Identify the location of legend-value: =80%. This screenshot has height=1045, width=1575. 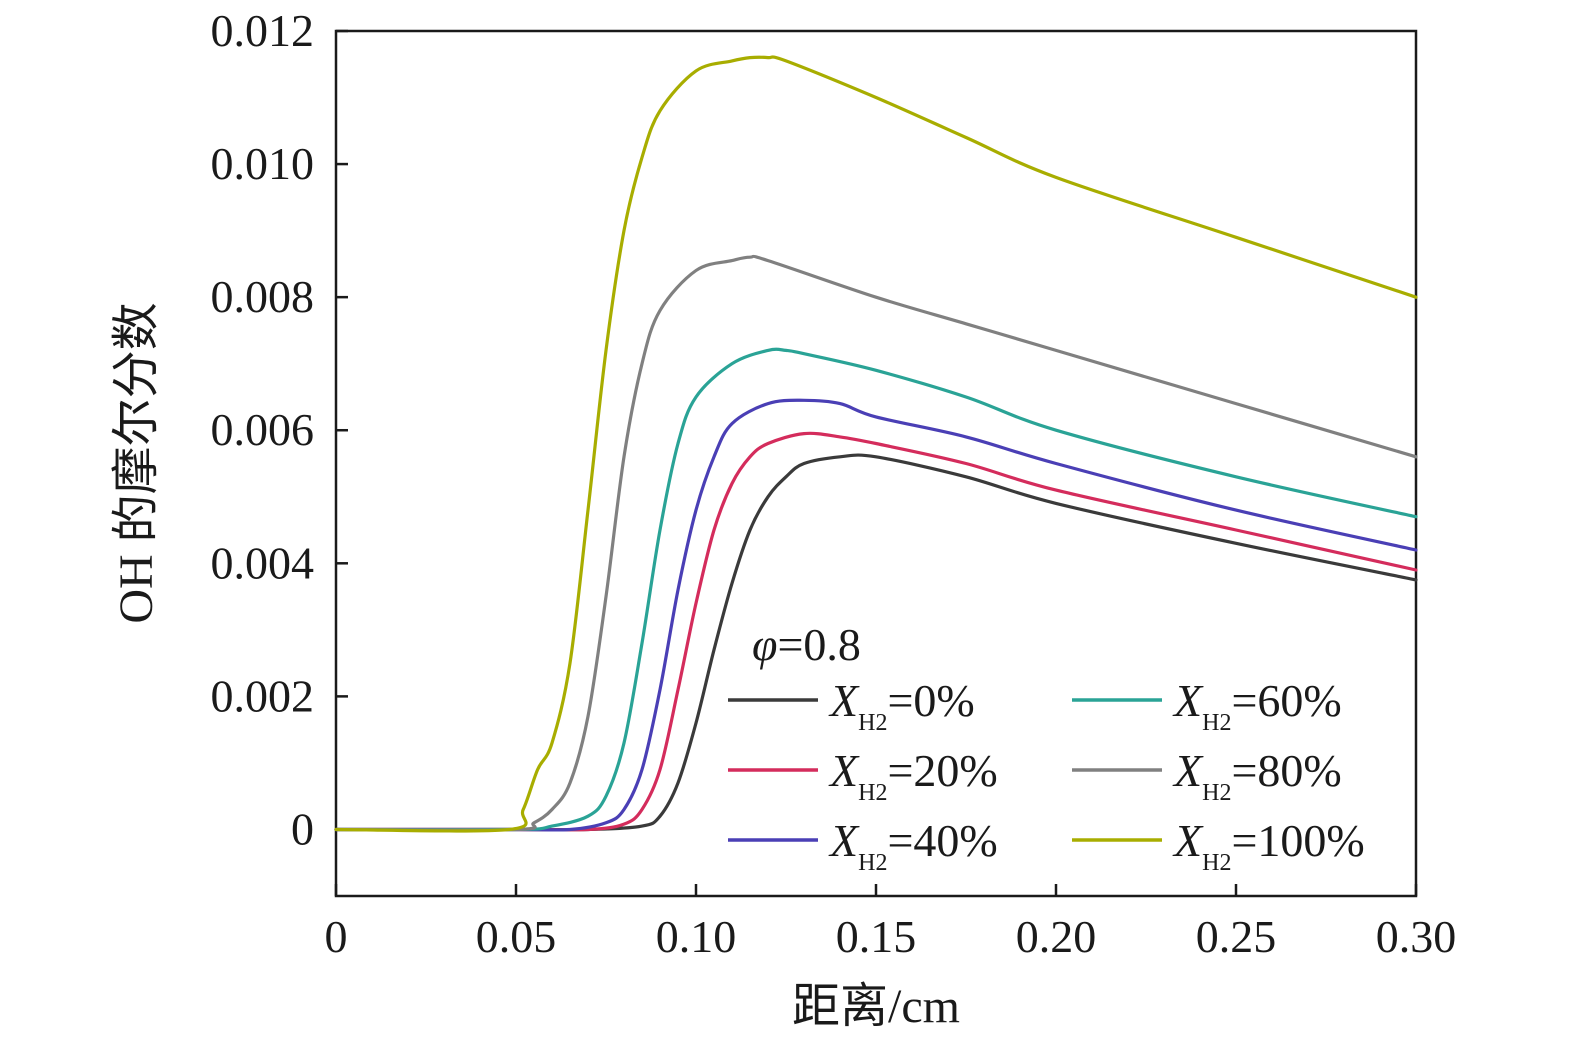
(1286, 770).